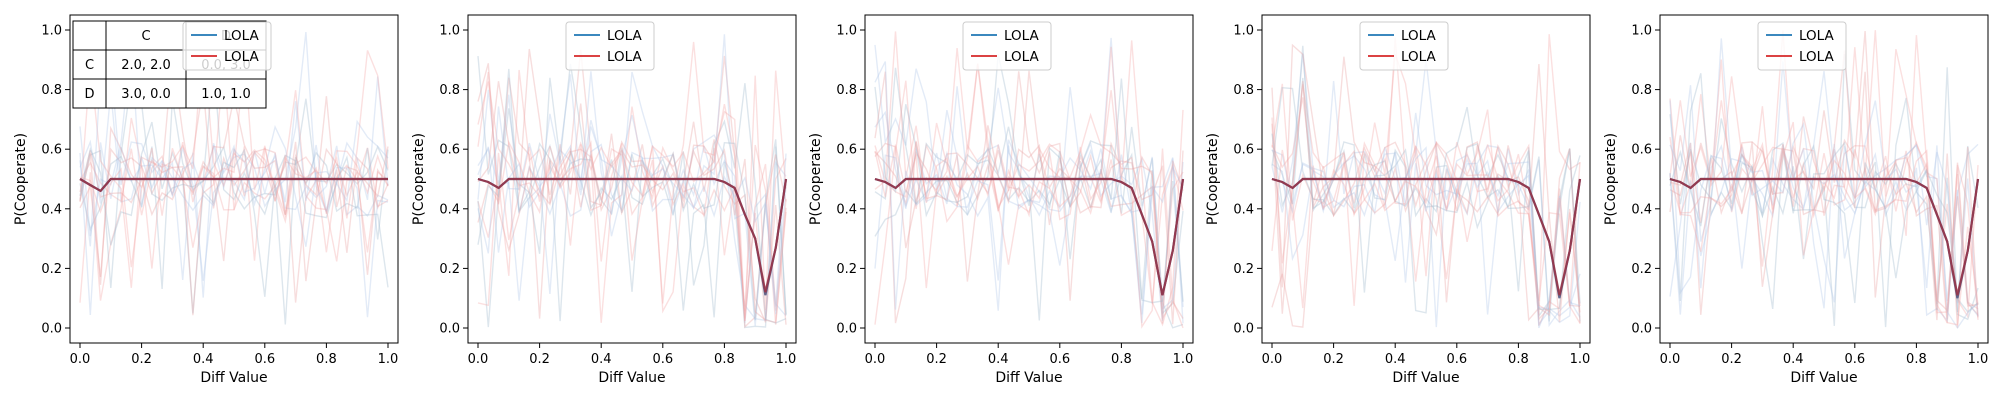  I want to click on y-tick-label: 0.4, so click(1641, 209).